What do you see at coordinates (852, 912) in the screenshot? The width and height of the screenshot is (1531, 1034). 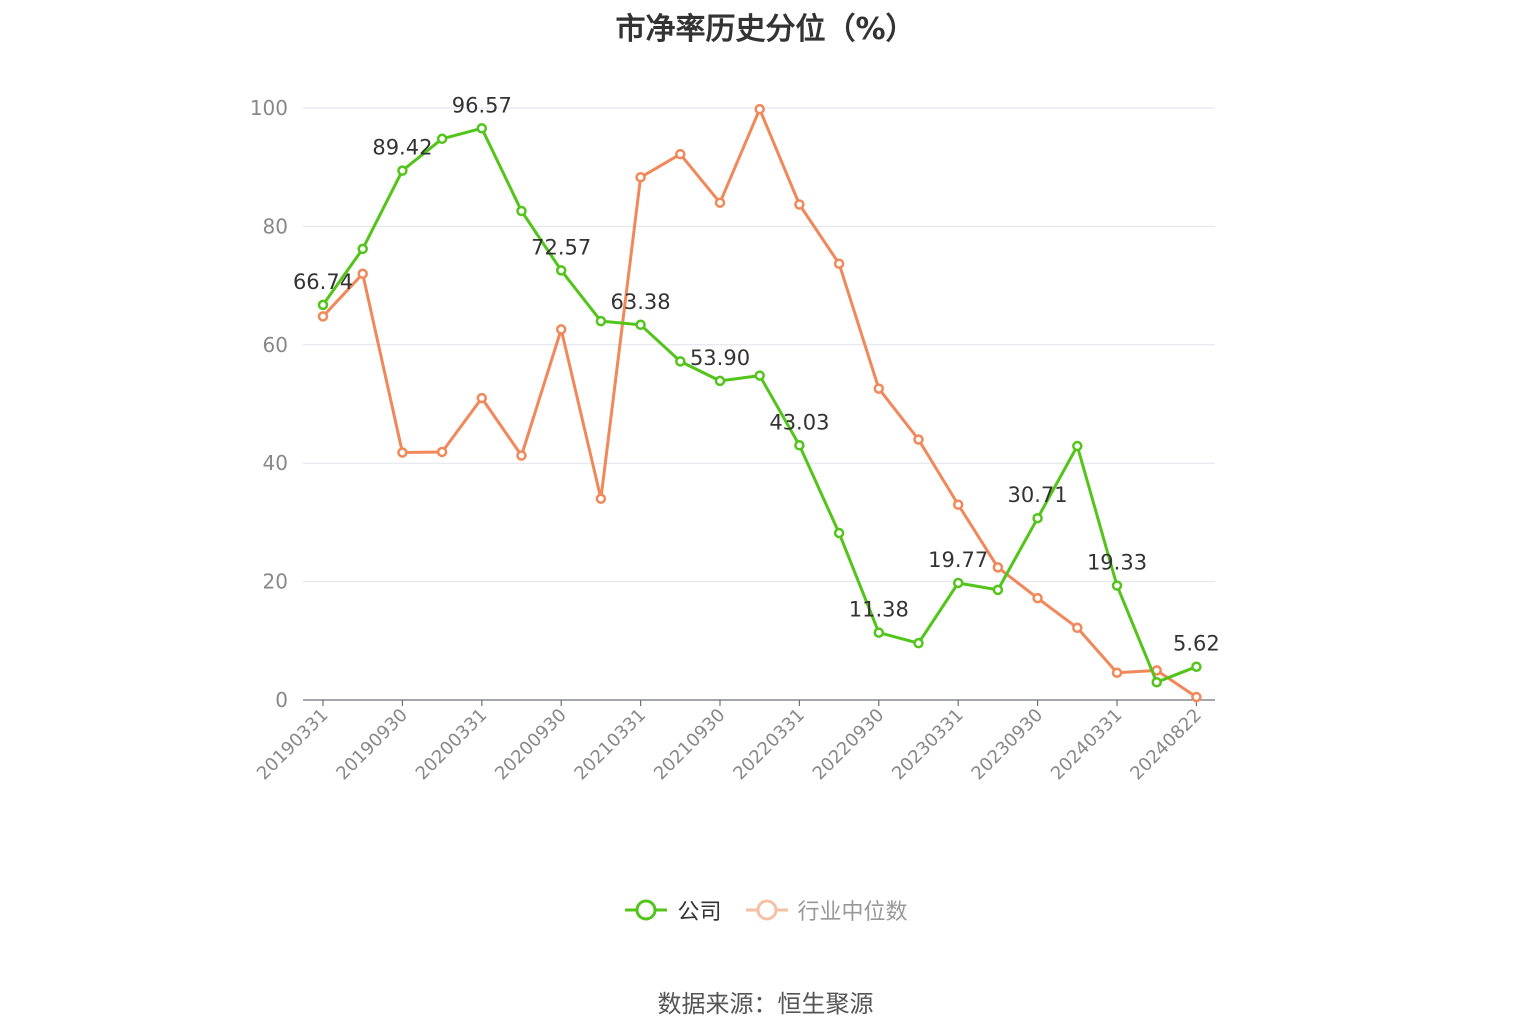 I see `legend-label: 行业中位数` at bounding box center [852, 912].